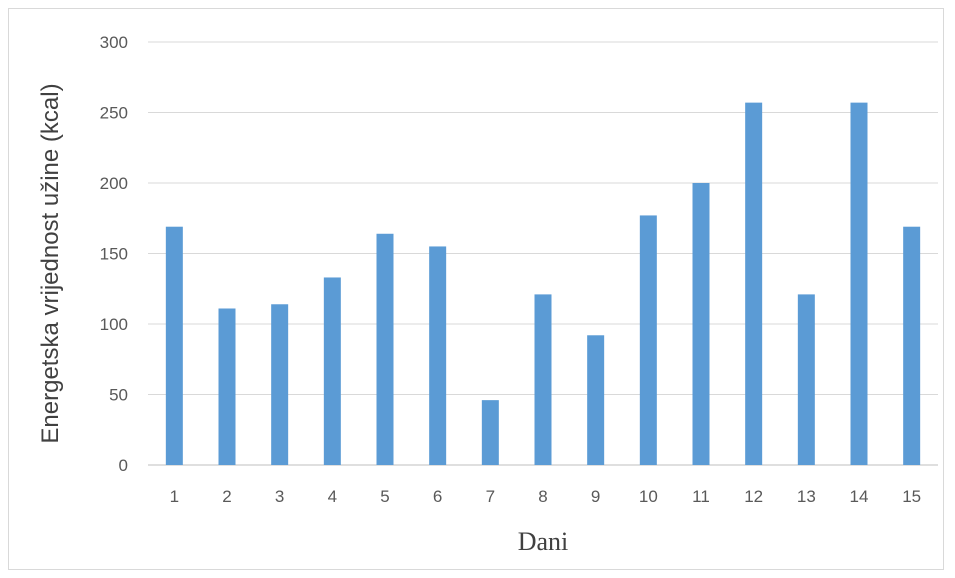 The height and width of the screenshot is (578, 955). I want to click on y-tick-label: 300, so click(114, 42).